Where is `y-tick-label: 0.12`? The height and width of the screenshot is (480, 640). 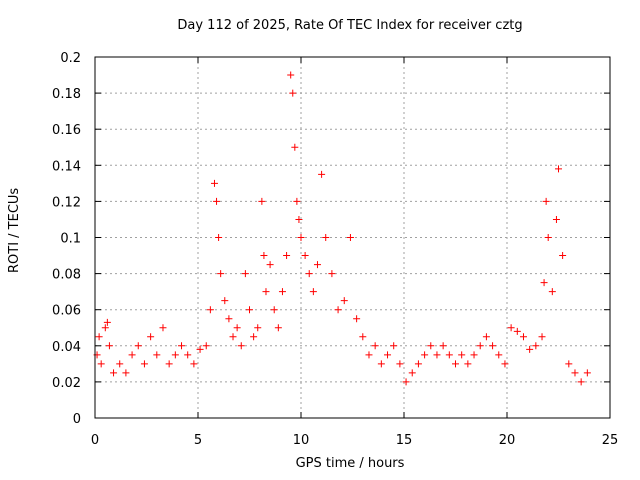
y-tick-label: 0.12 is located at coordinates (66, 202).